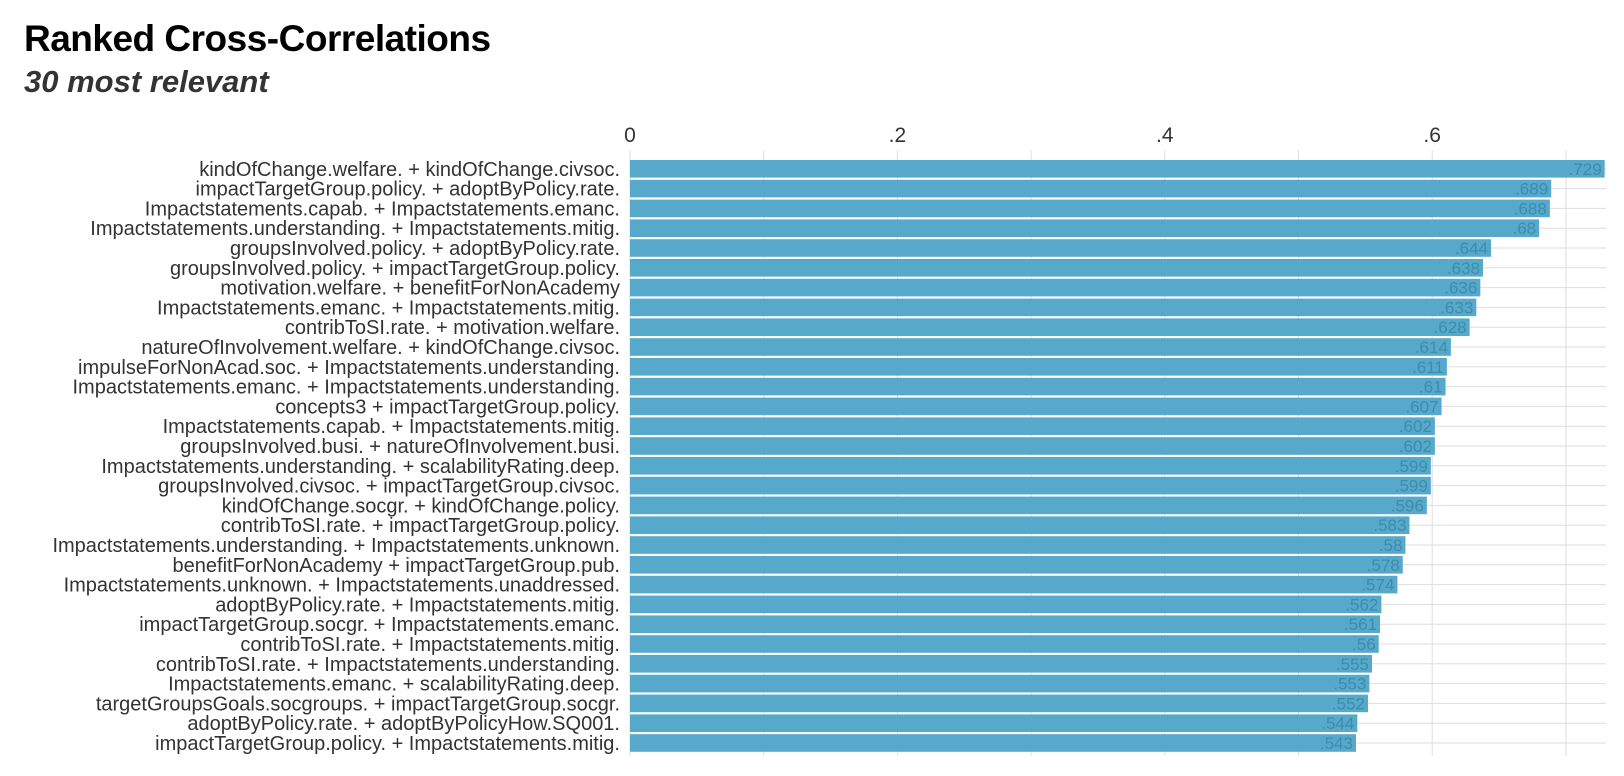  I want to click on data-label: .543, so click(1336, 743).